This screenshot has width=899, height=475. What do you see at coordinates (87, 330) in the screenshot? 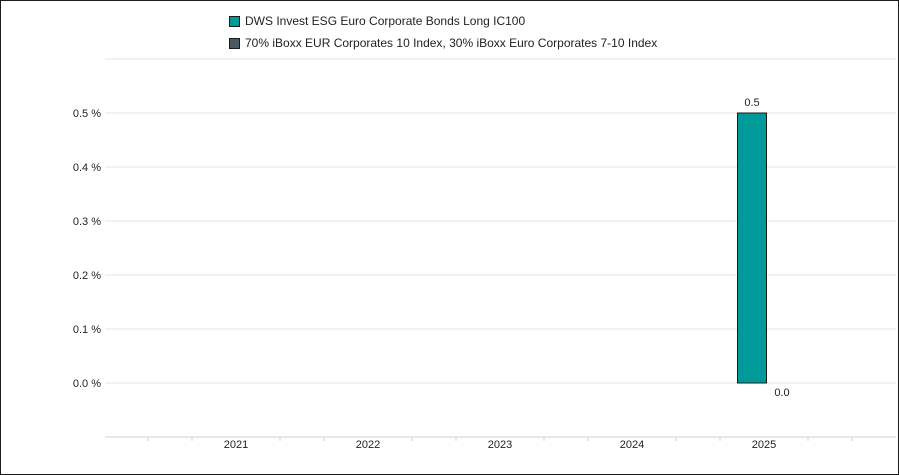
I see `y-tick-label: 0.1 %` at bounding box center [87, 330].